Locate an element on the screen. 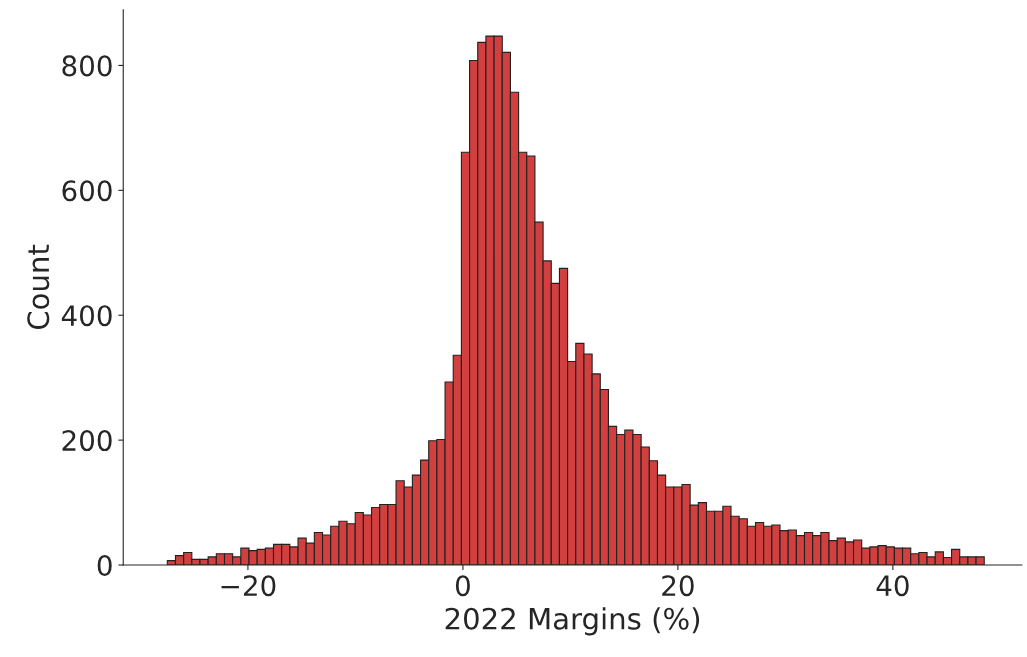  y-tick-label: 0 is located at coordinates (104, 565).